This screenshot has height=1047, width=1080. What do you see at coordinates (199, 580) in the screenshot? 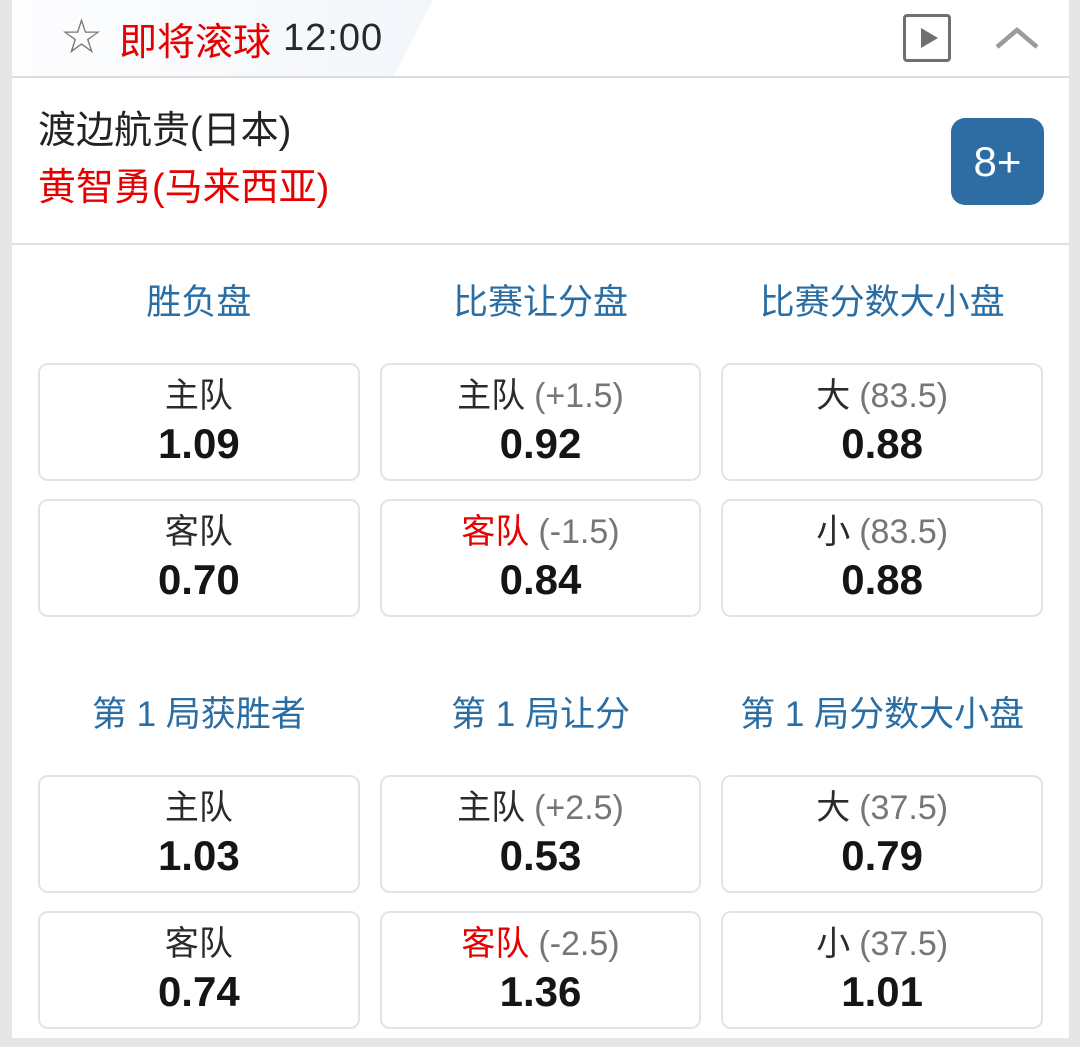
I see `outcome-odds: 0.70` at bounding box center [199, 580].